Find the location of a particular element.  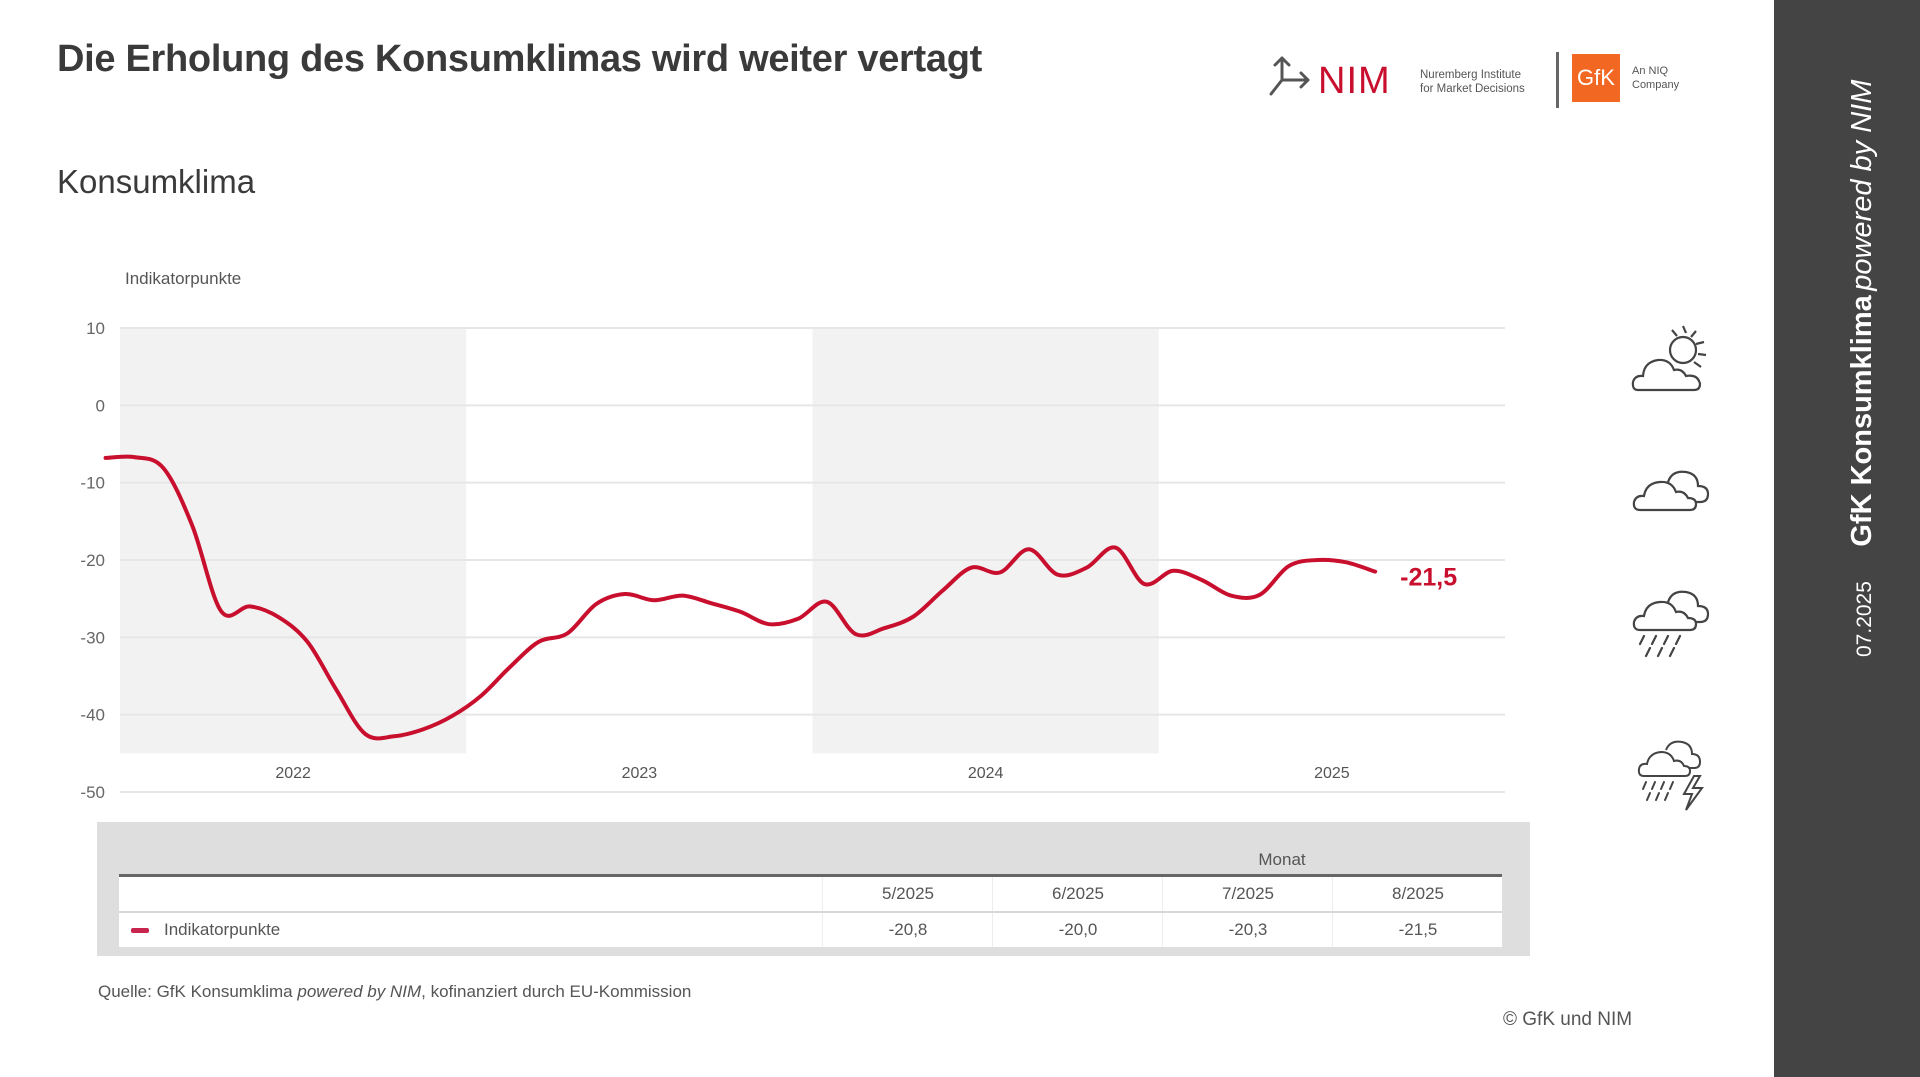

y-tick-label: 0 is located at coordinates (100, 405).